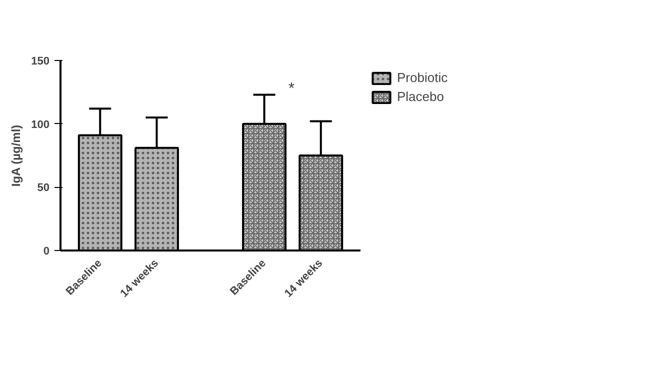 The height and width of the screenshot is (384, 655). Describe the element at coordinates (291, 89) in the screenshot. I see `annotation: *` at that location.